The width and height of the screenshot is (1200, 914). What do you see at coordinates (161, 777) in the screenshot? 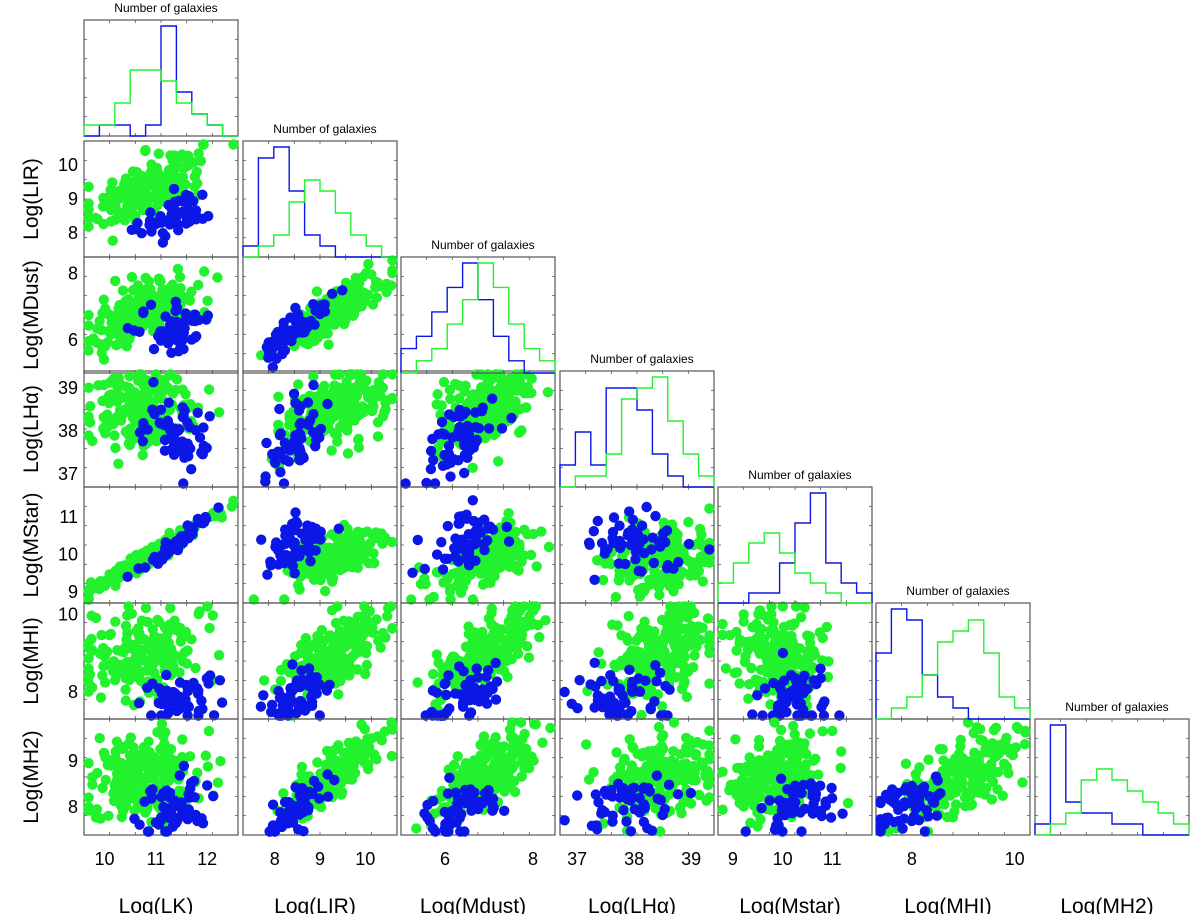
I see `scatter-panel-MH2-LK` at bounding box center [161, 777].